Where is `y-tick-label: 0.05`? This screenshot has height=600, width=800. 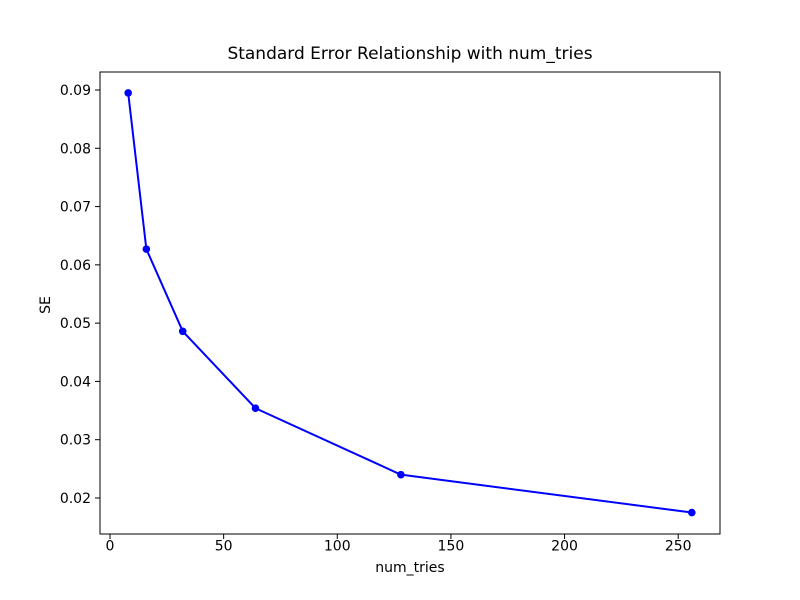 y-tick-label: 0.05 is located at coordinates (75, 324).